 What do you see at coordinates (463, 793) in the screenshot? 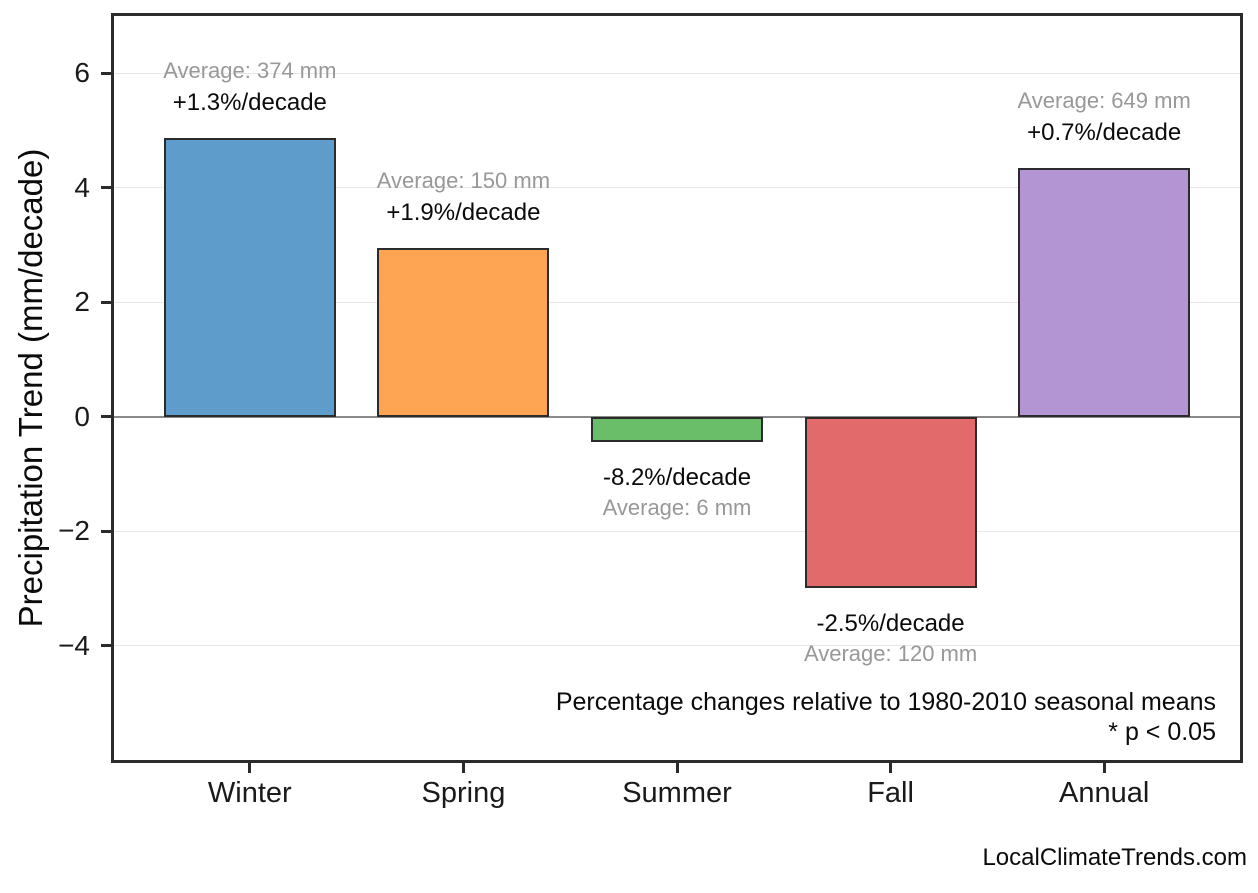
I see `x-tick-label-spring: Spring` at bounding box center [463, 793].